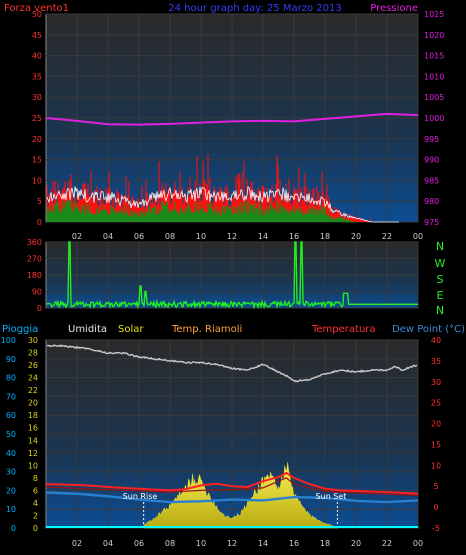 This screenshot has height=555, width=466. I want to click on pressure-tick-label: 990, so click(431, 160).